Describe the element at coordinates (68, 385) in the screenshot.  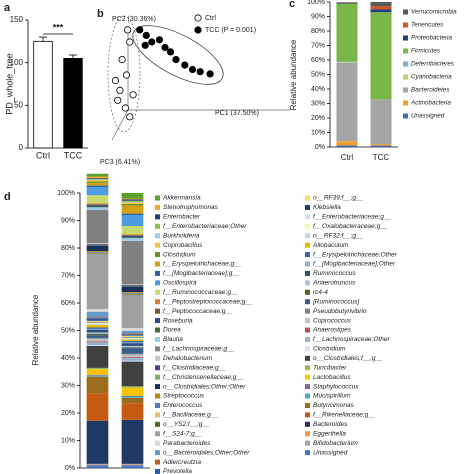
I see `y-tick-label: 30%` at that location.